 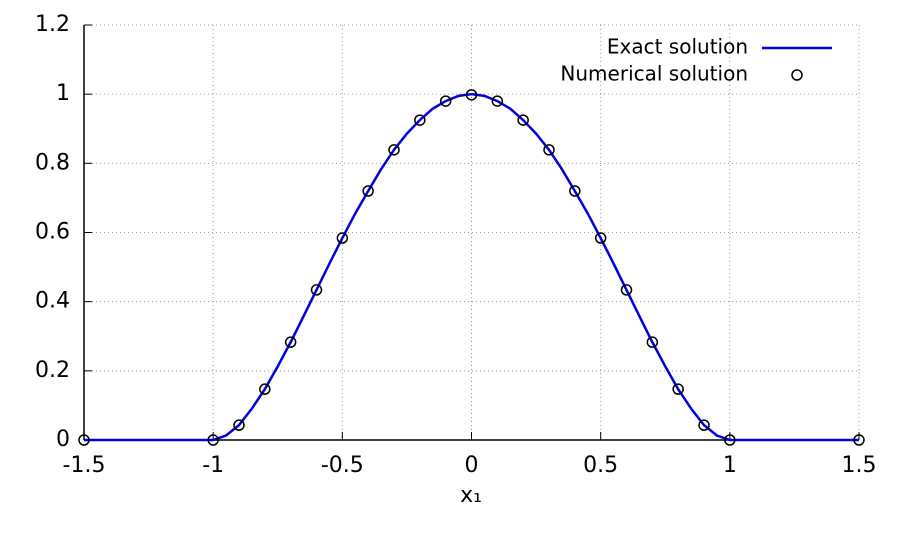 I want to click on y-tick-label: 0.6, so click(x=52, y=232).